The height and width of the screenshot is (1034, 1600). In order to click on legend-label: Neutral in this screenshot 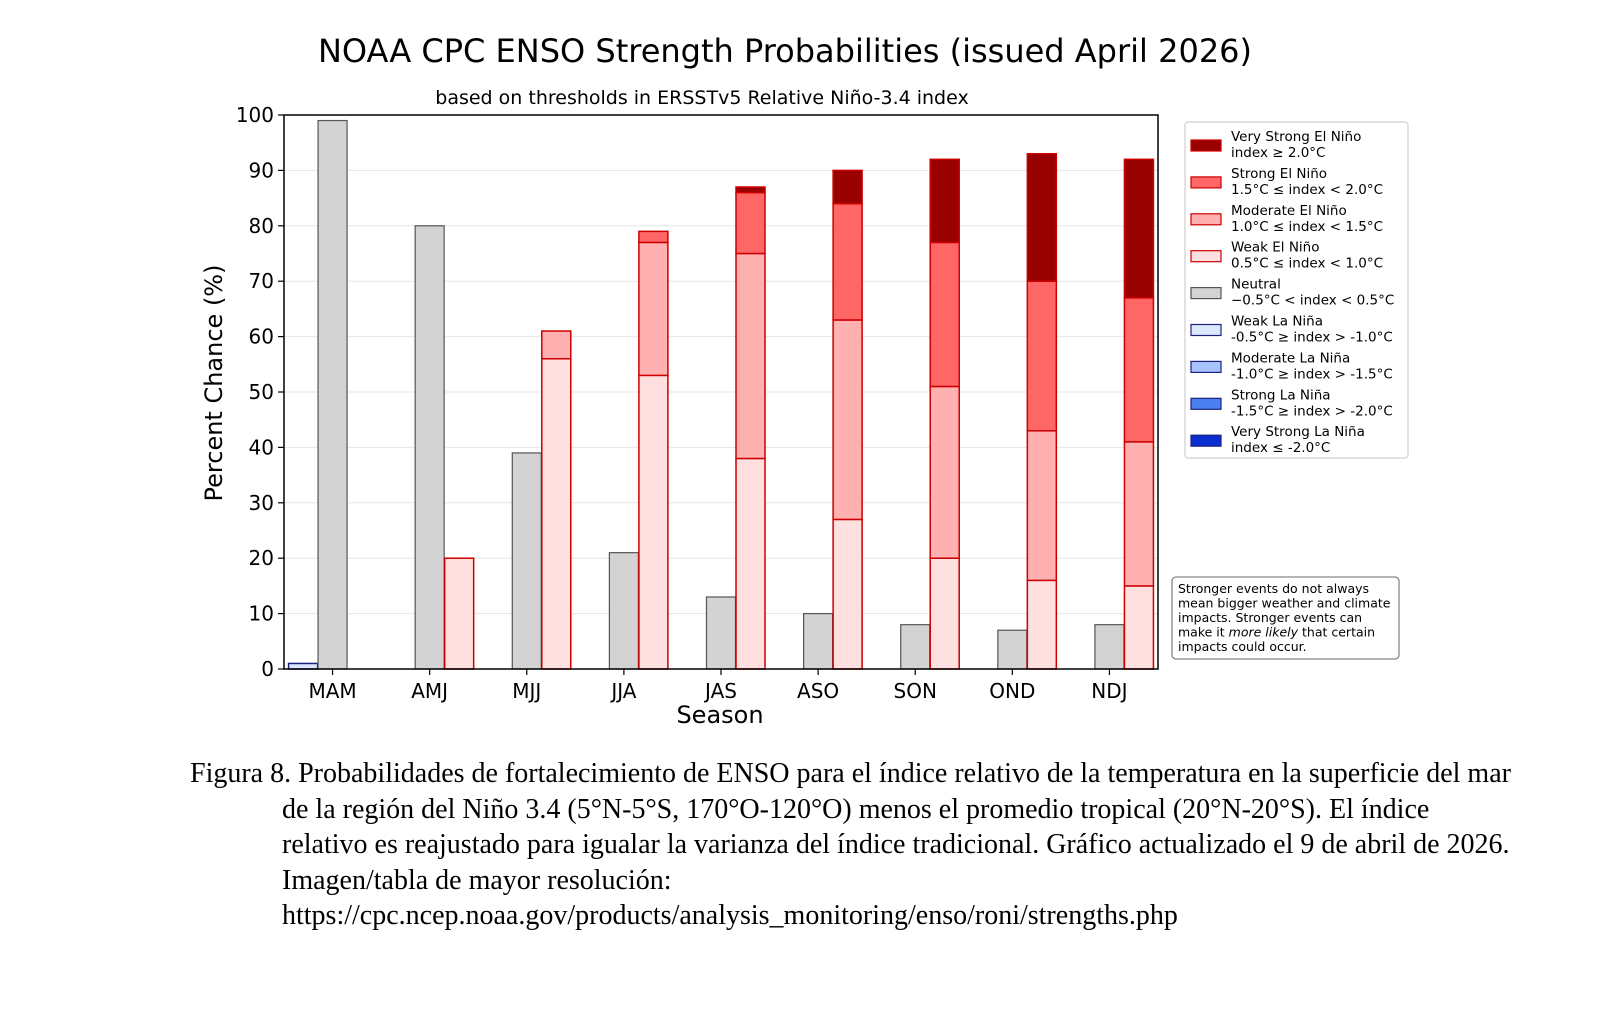, I will do `click(1256, 285)`.